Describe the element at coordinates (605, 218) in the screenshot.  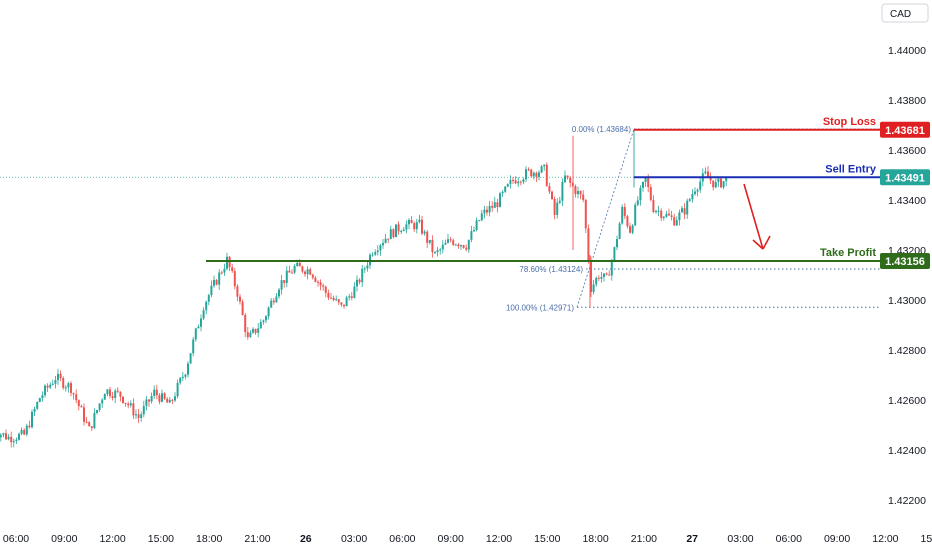
I see `fib-trendline` at that location.